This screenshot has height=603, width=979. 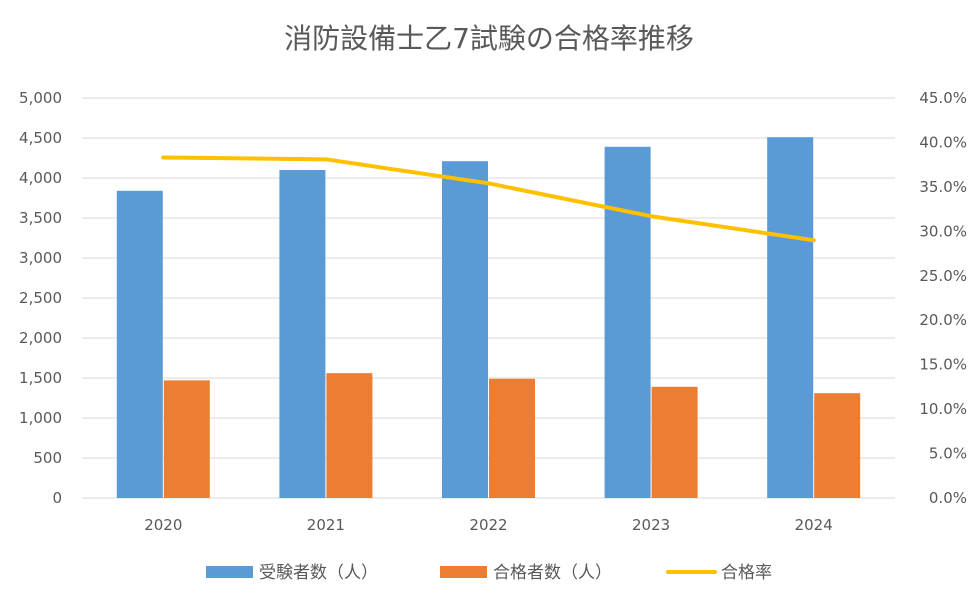 What do you see at coordinates (40, 258) in the screenshot?
I see `left-tick-label: 3,000` at bounding box center [40, 258].